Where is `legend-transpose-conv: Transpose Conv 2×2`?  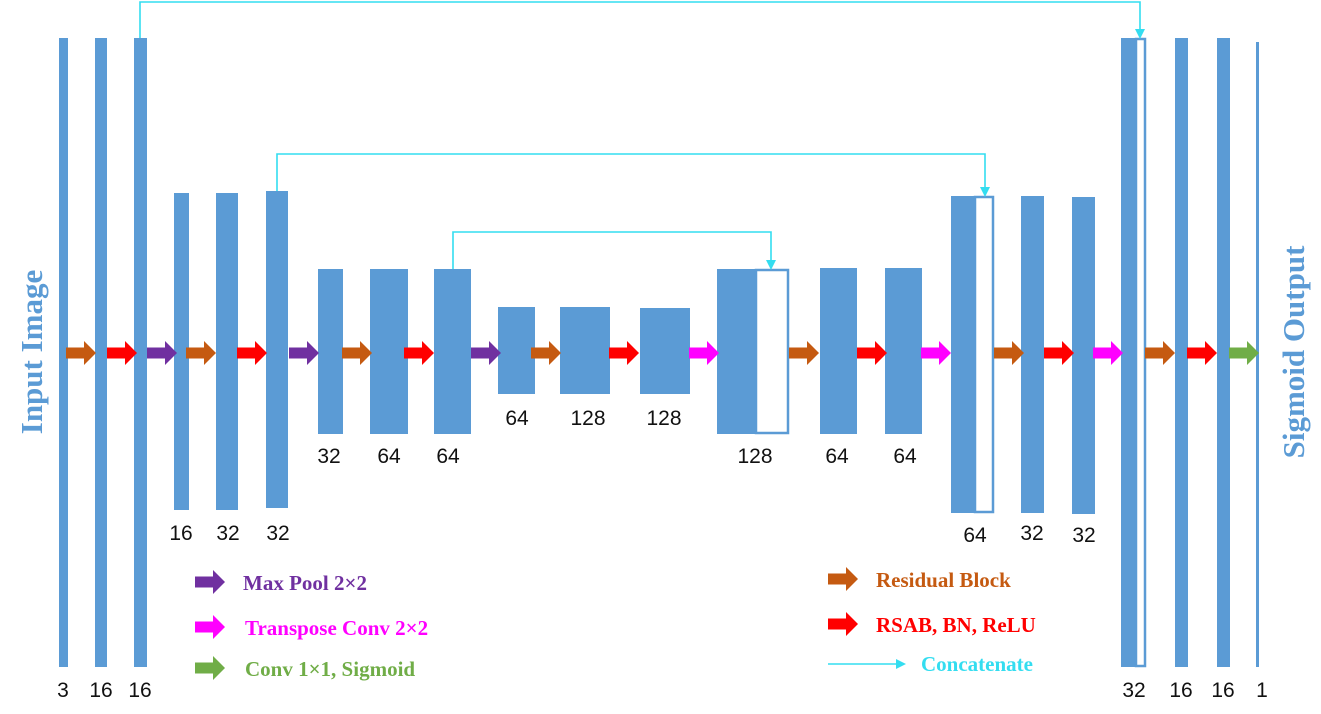 legend-transpose-conv: Transpose Conv 2×2 is located at coordinates (336, 628).